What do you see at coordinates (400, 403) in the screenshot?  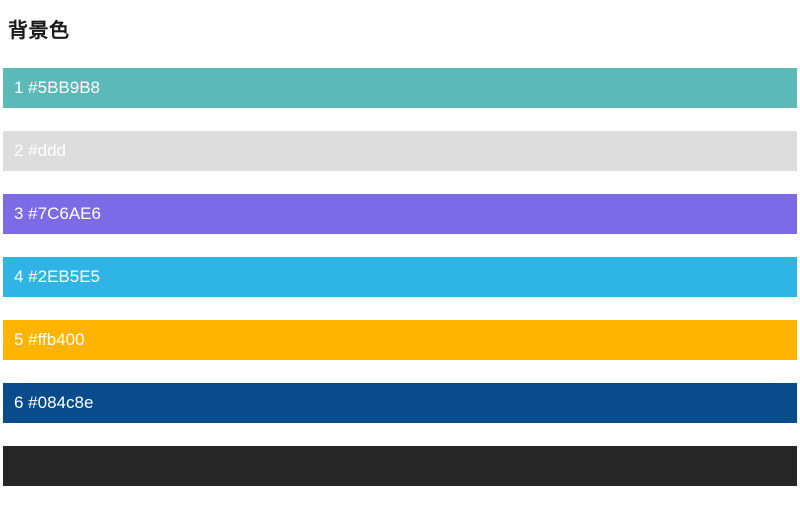 I see `swatch-row-6: 6 #084c8e` at bounding box center [400, 403].